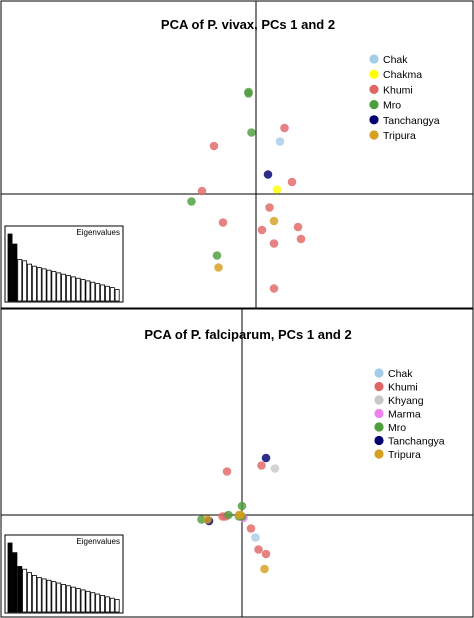  I want to click on chart-title: PCA of P. falciparum, PCs 1 and 2, so click(247, 334).